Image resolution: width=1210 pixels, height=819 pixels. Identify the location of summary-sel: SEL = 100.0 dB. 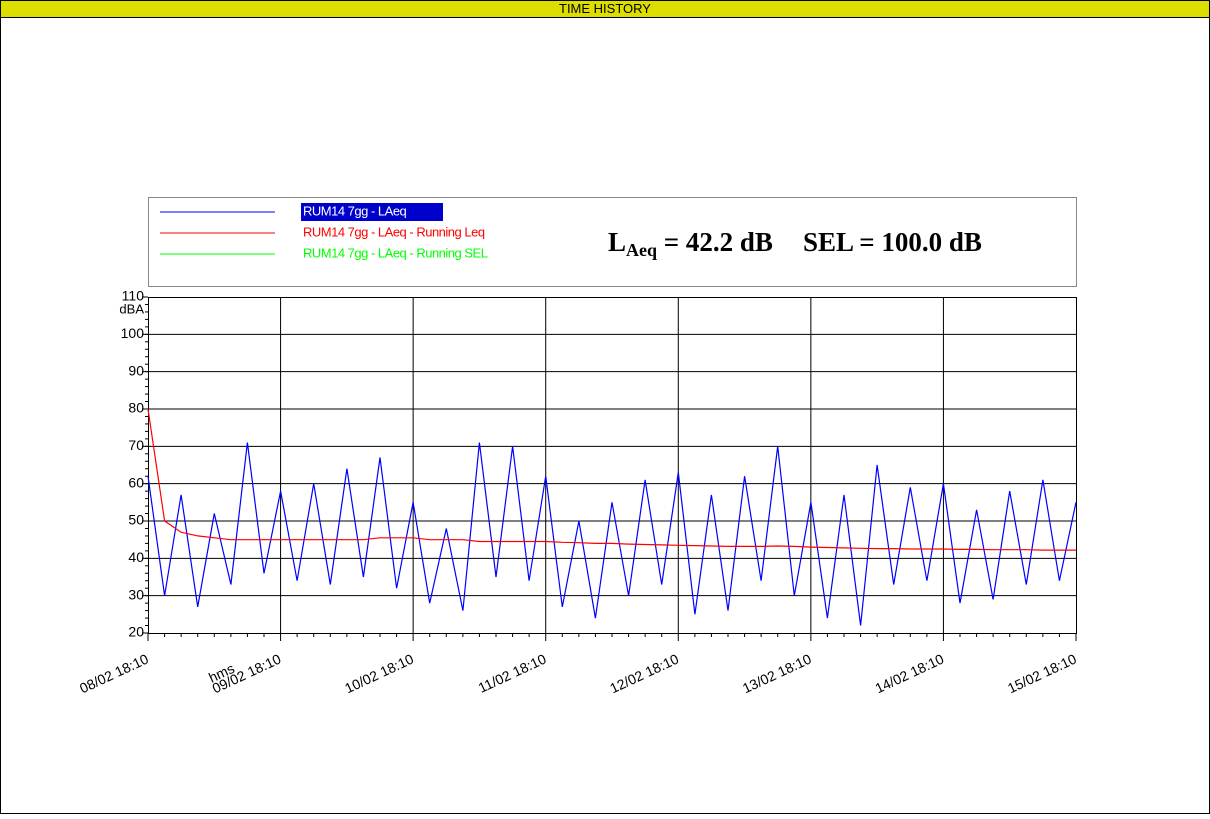
(892, 242).